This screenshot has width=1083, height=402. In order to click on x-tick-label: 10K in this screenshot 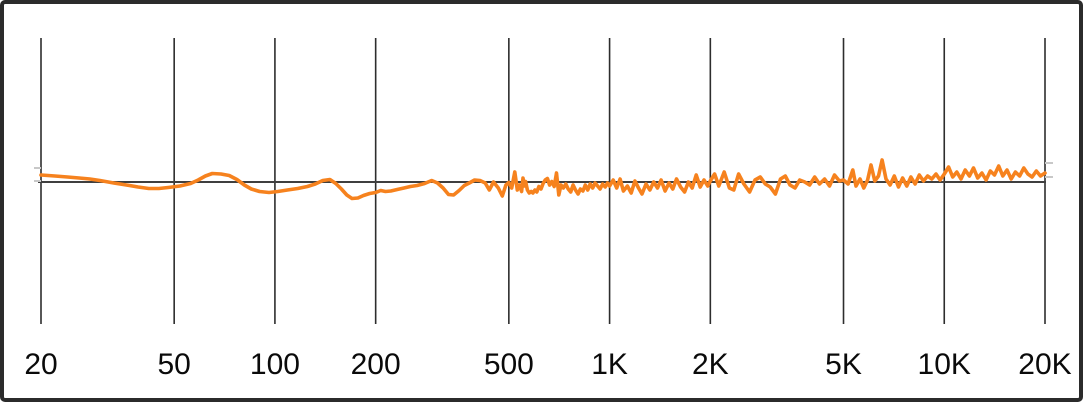, I will do `click(944, 364)`.